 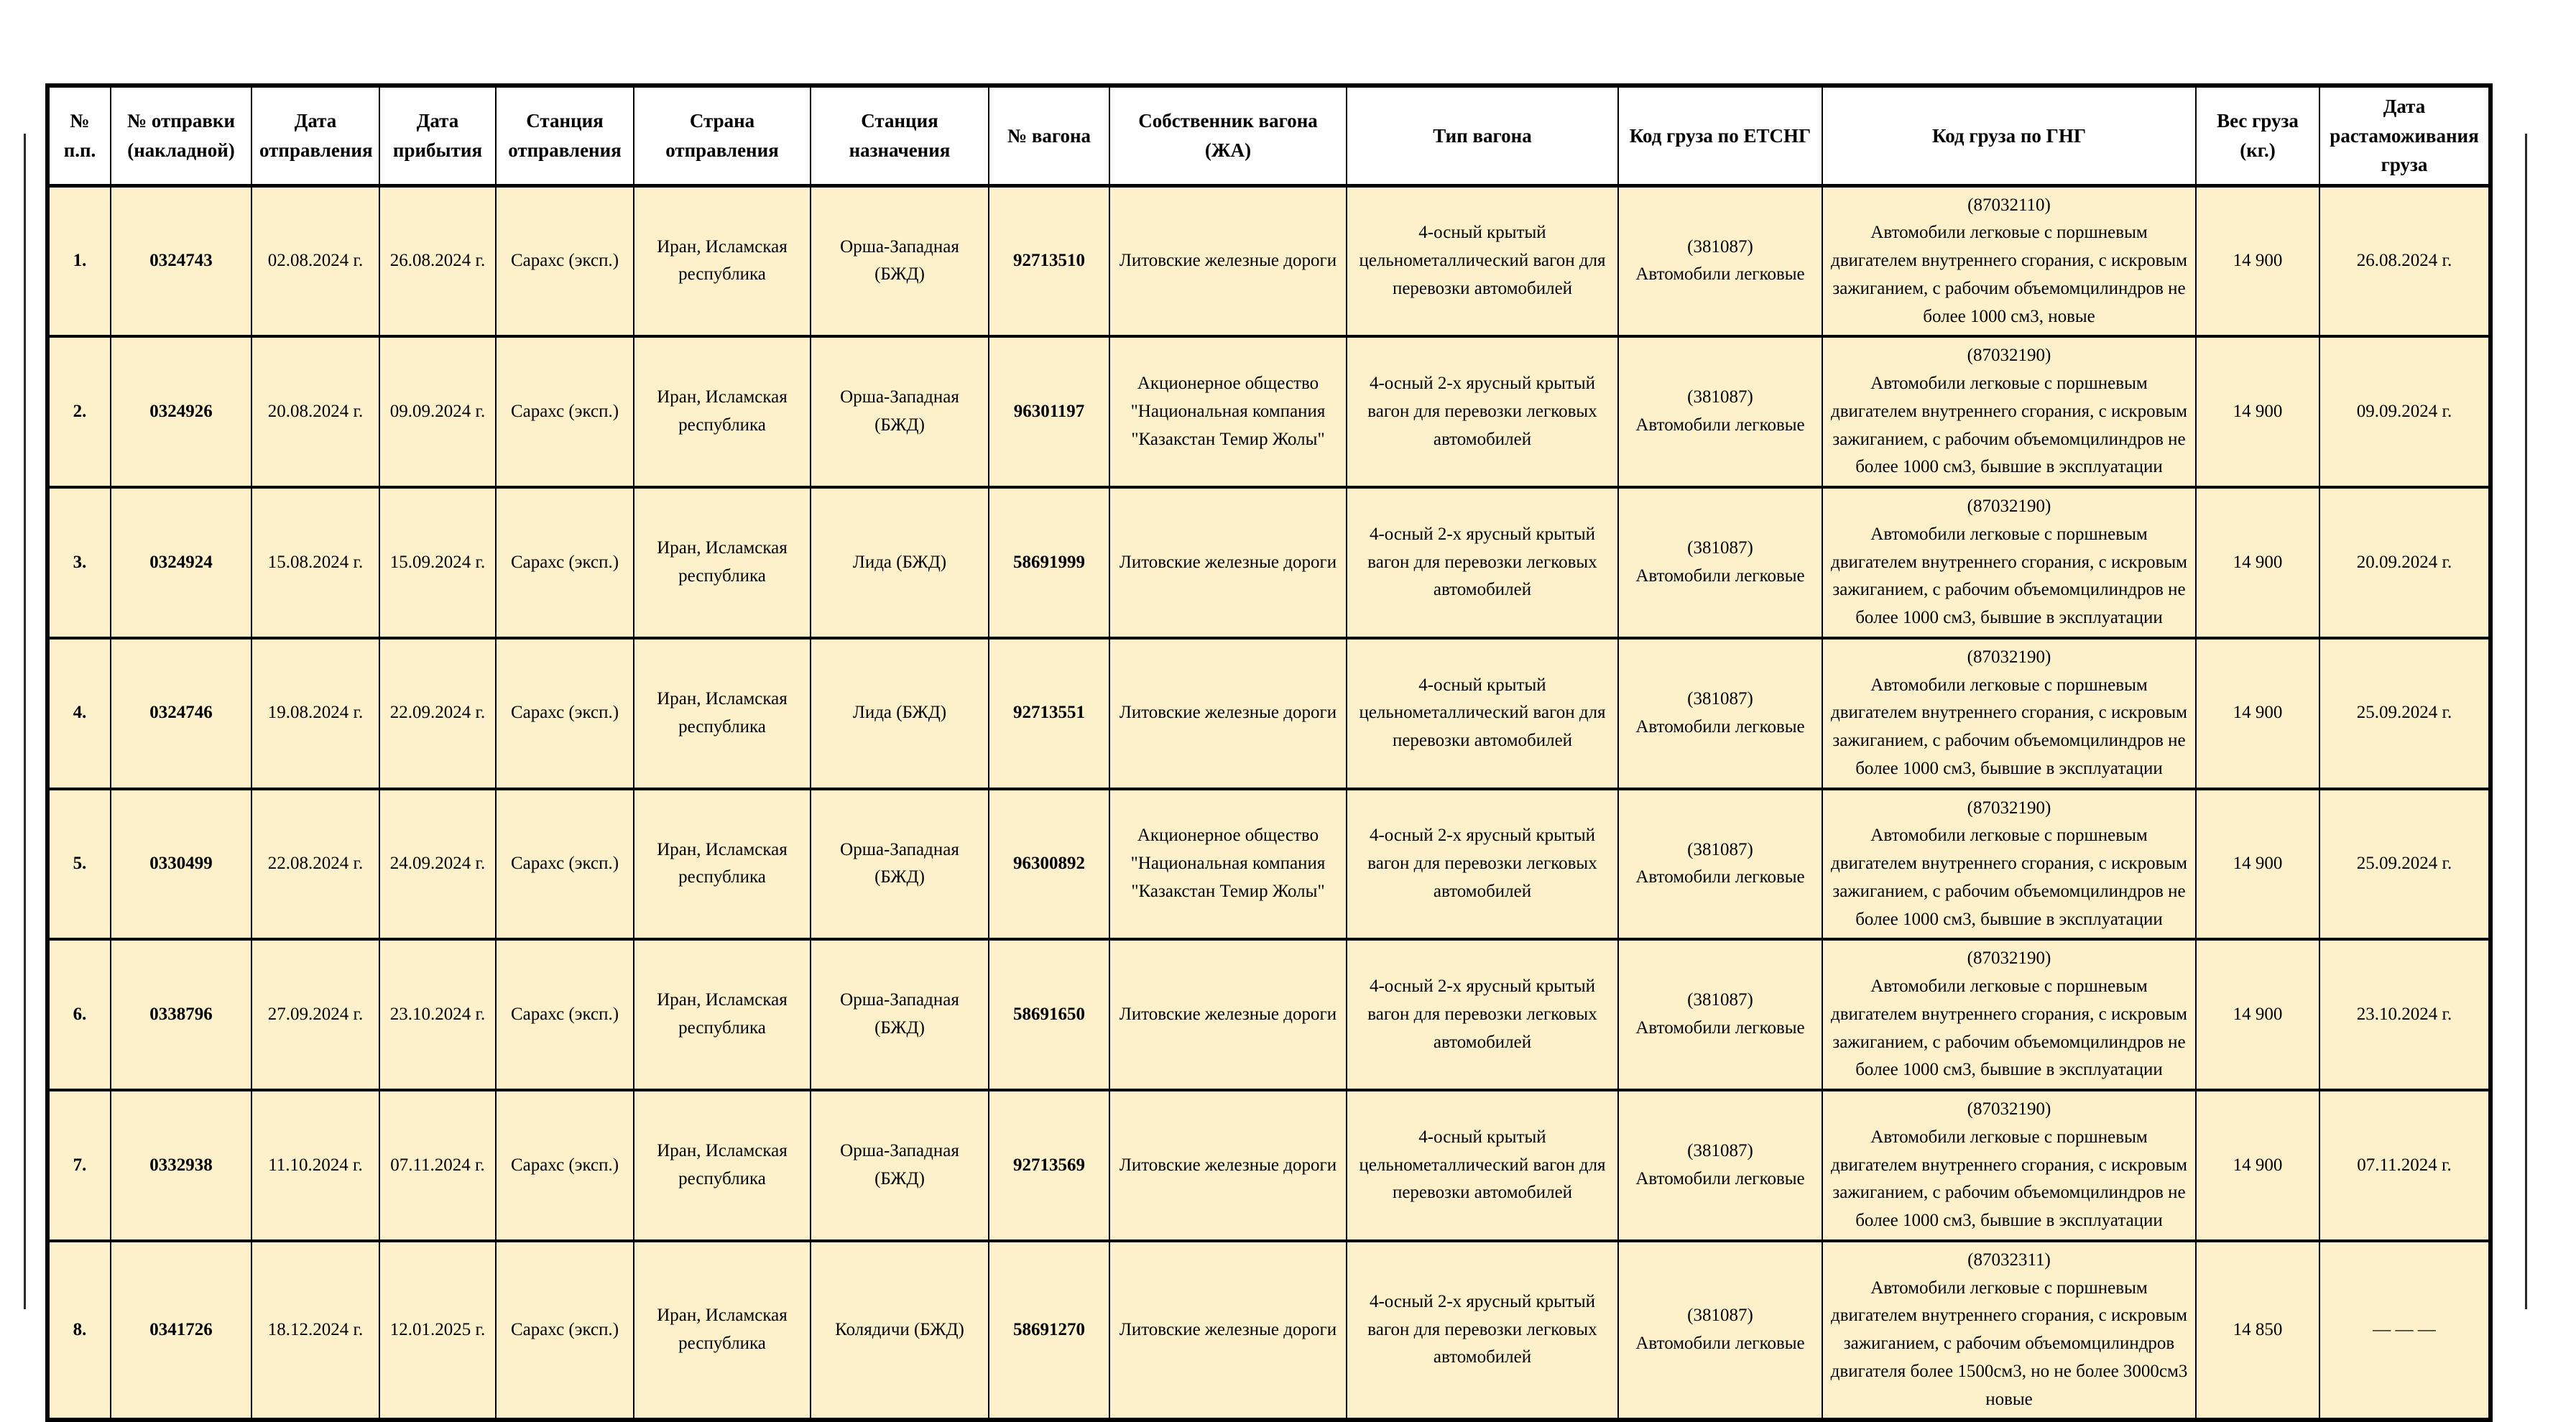 I want to click on cell-departure_date: 11.10.2024 г., so click(x=315, y=1165).